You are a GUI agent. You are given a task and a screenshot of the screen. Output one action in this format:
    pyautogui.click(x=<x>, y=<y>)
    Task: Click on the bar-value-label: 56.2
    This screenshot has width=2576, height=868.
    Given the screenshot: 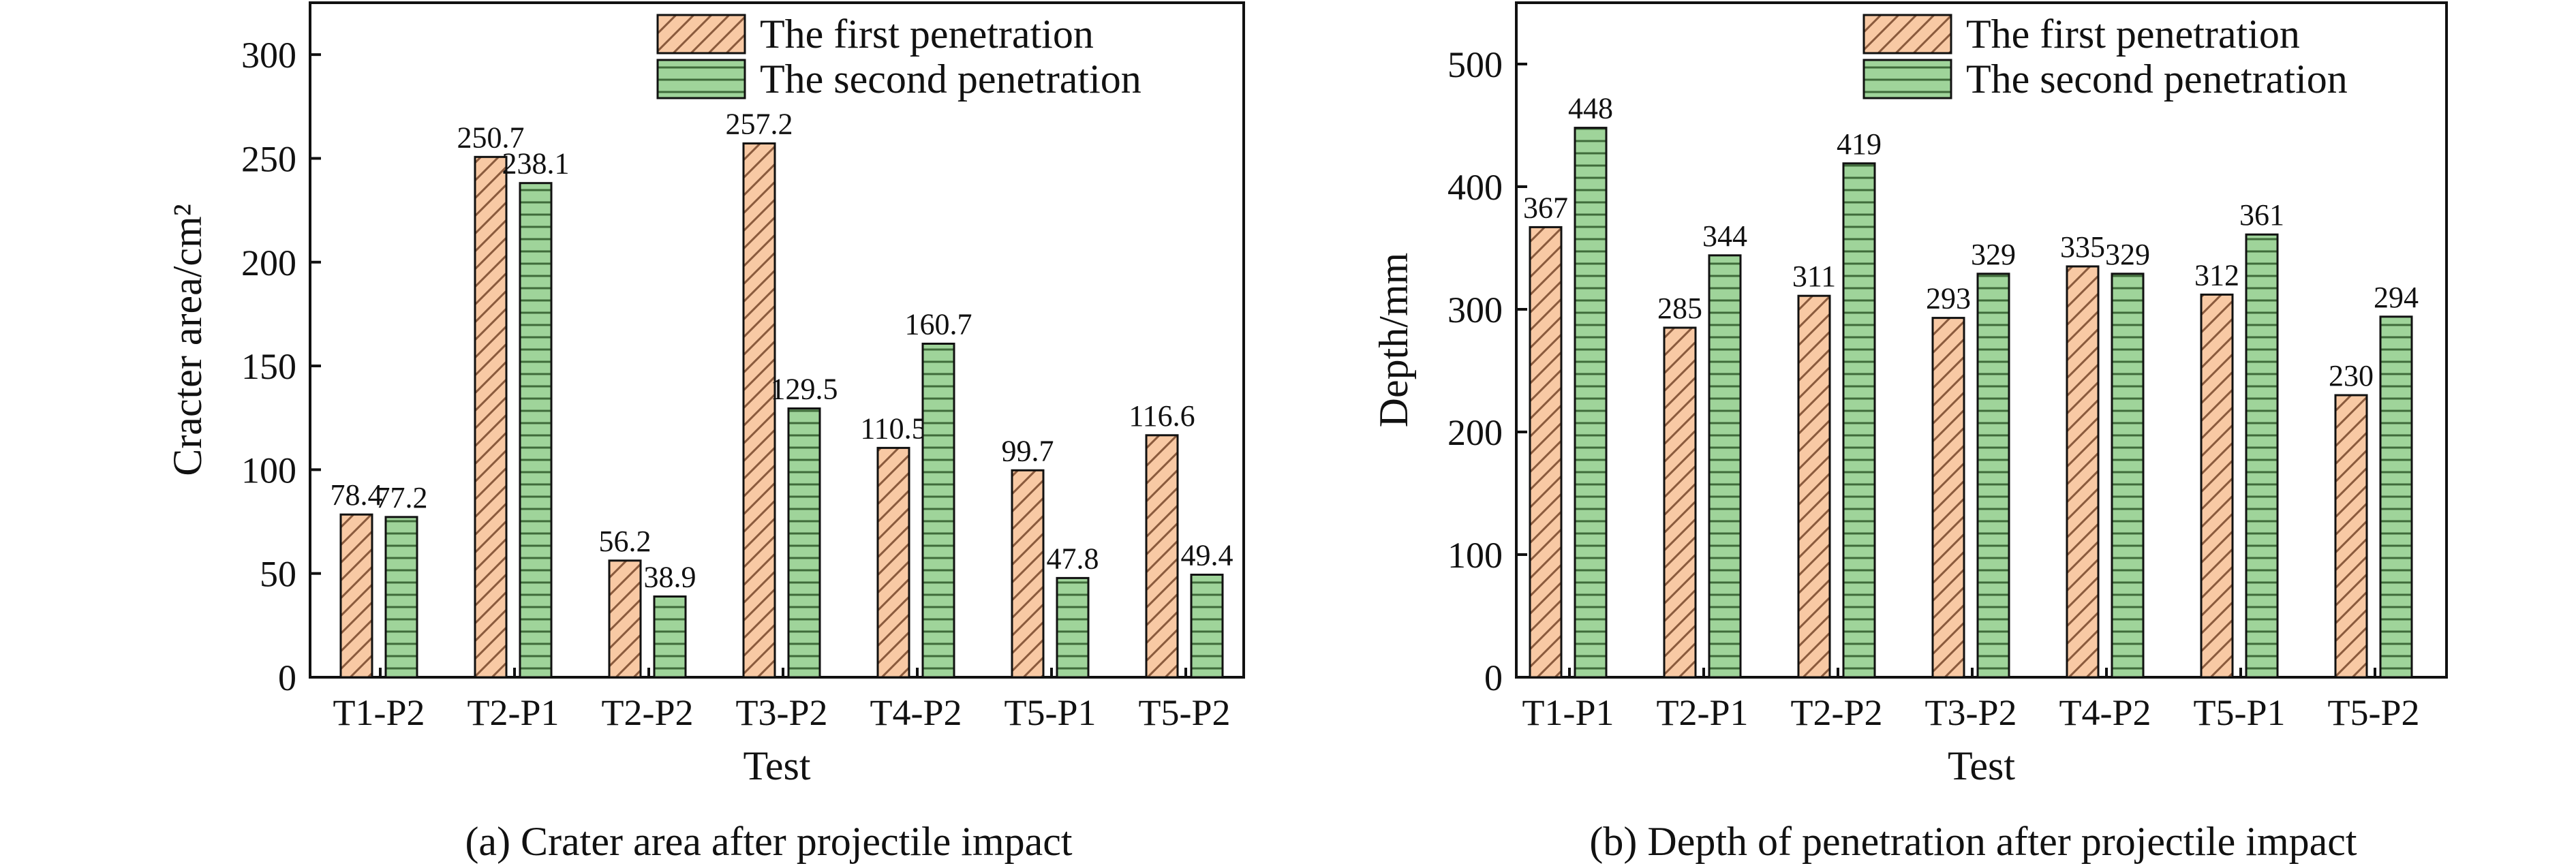 What is the action you would take?
    pyautogui.click(x=625, y=541)
    